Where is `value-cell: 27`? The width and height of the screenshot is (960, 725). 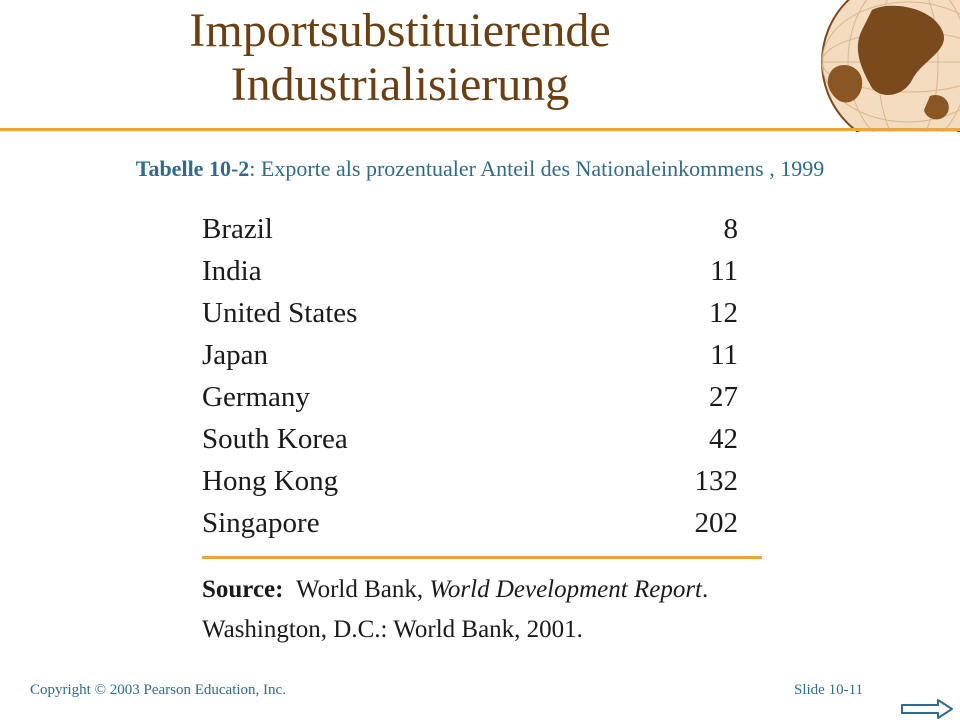 value-cell: 27 is located at coordinates (723, 396).